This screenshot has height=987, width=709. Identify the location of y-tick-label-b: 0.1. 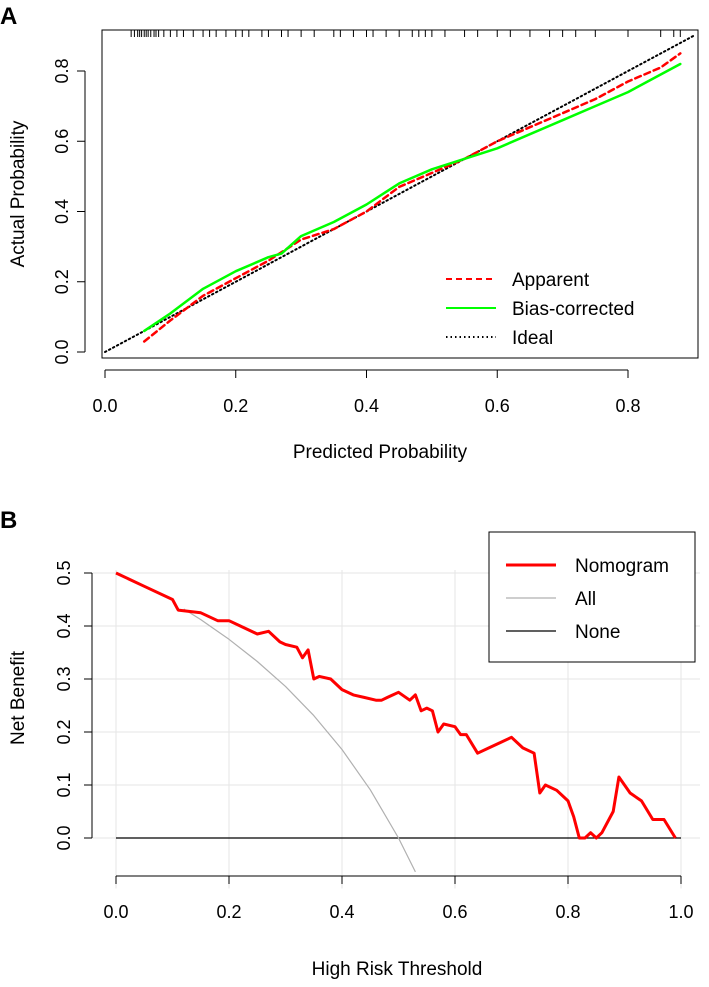
(64, 784).